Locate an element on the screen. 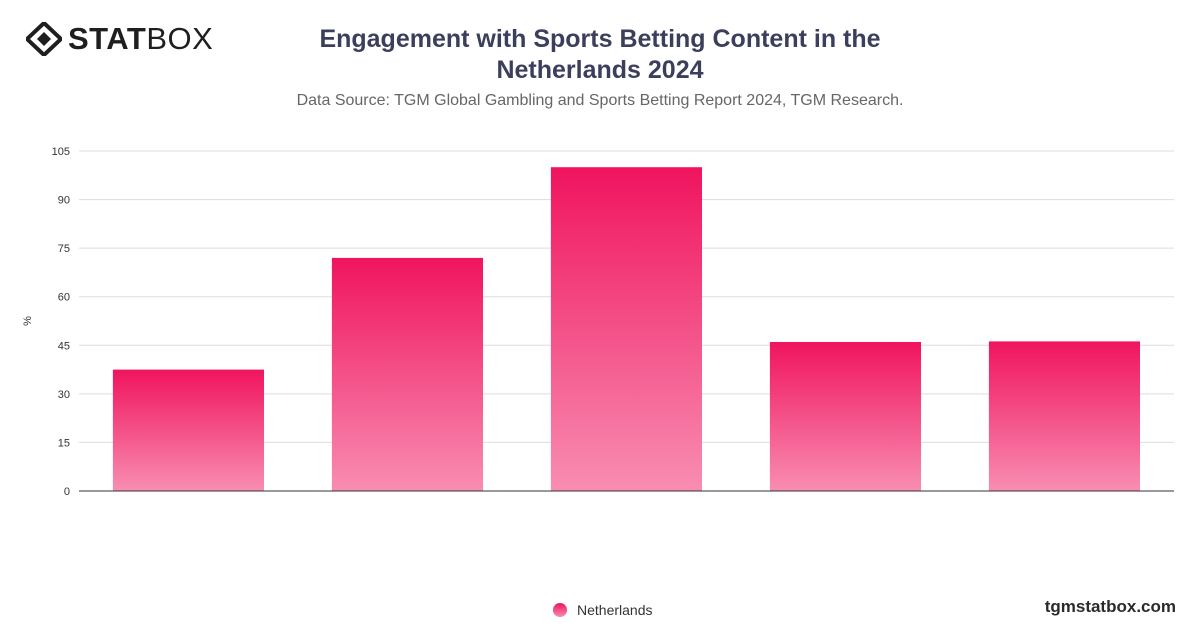 This screenshot has height=628, width=1200. y-tick-label: 60 is located at coordinates (64, 298).